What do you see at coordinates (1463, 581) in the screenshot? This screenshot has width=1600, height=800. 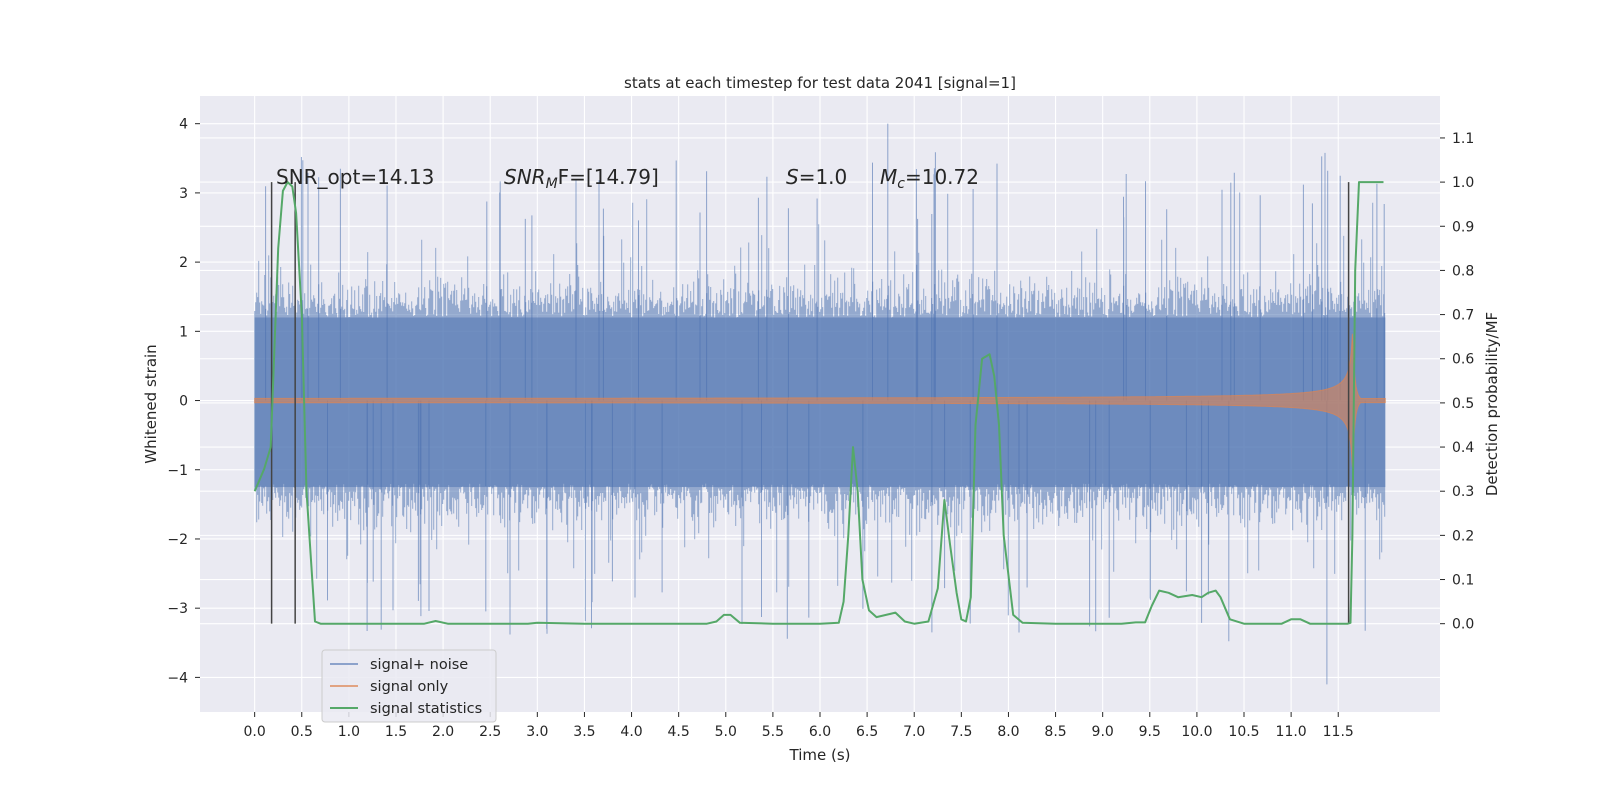 I see `y2-tick-label-10: 0.1` at bounding box center [1463, 581].